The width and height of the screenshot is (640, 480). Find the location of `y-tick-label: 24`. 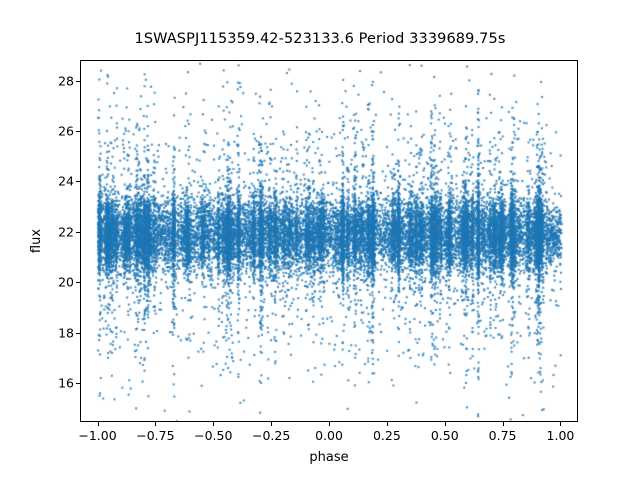

y-tick-label: 24 is located at coordinates (66, 181).